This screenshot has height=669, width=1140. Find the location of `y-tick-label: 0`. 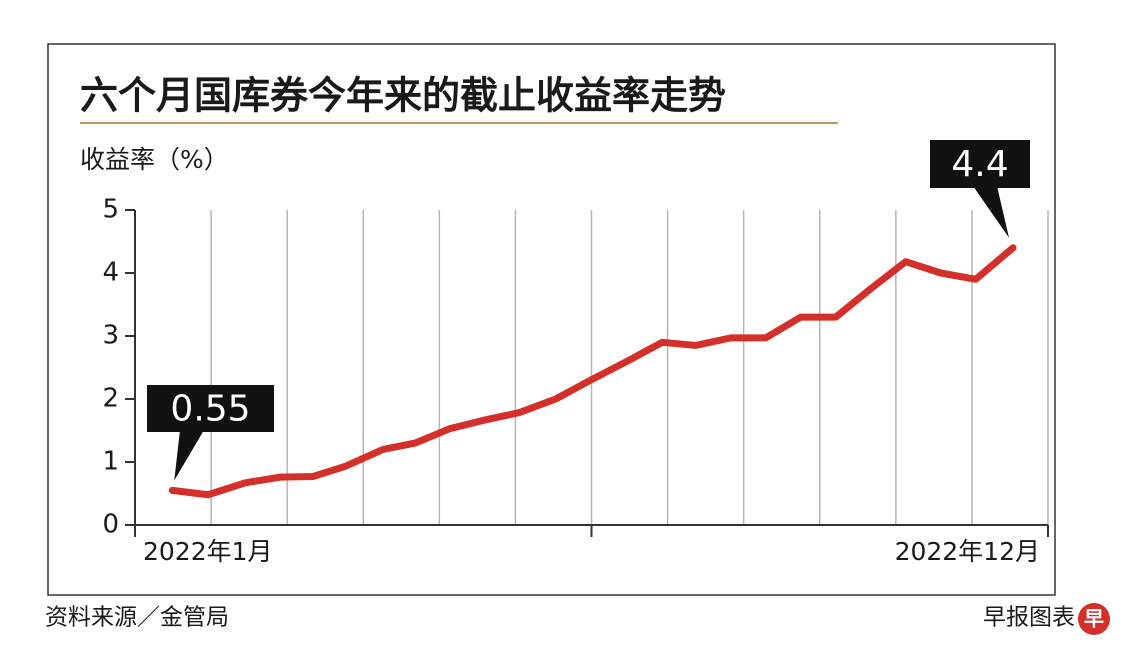

y-tick-label: 0 is located at coordinates (110, 525).